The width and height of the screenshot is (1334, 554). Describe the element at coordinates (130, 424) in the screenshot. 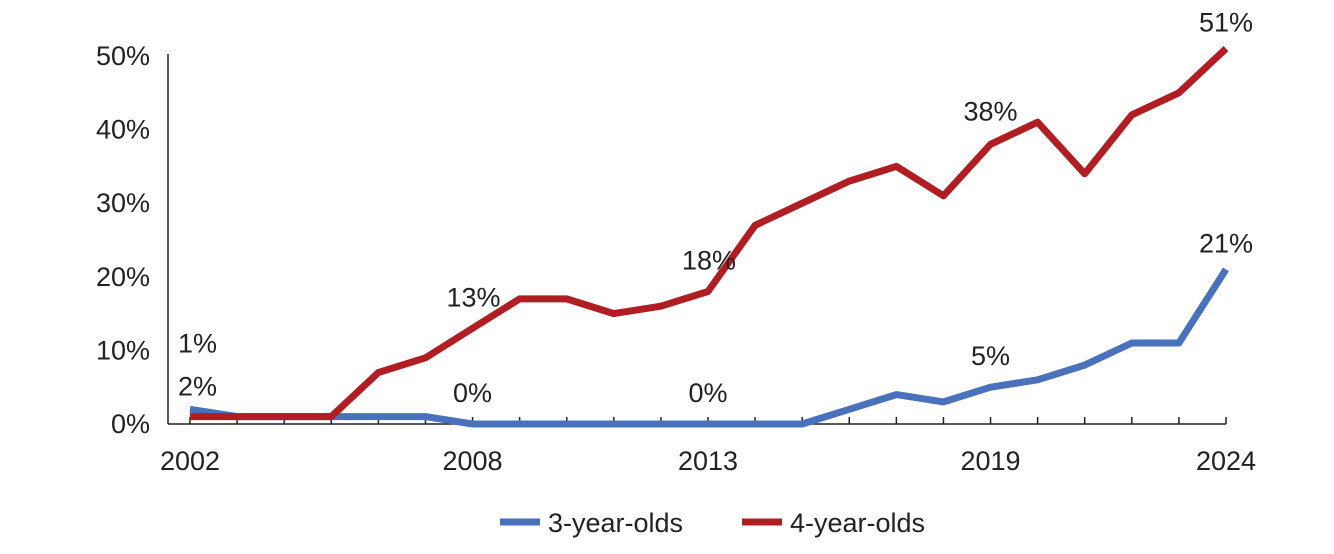

I see `y-tick-label: 0%` at that location.